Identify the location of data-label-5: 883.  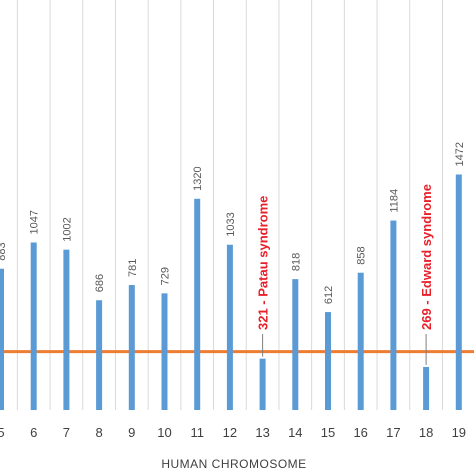
(4, 251).